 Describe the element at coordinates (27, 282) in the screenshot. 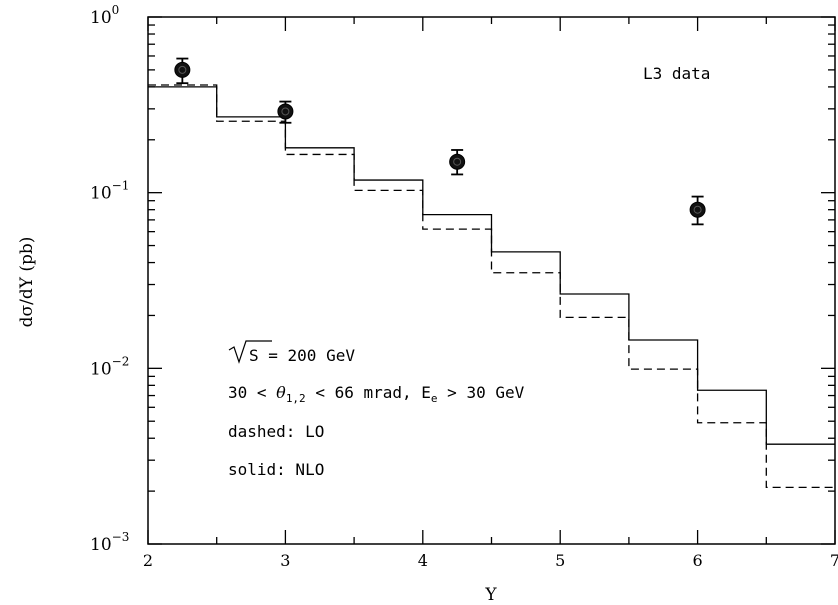

I see `y-axis-label: dσ/dY (pb)` at that location.